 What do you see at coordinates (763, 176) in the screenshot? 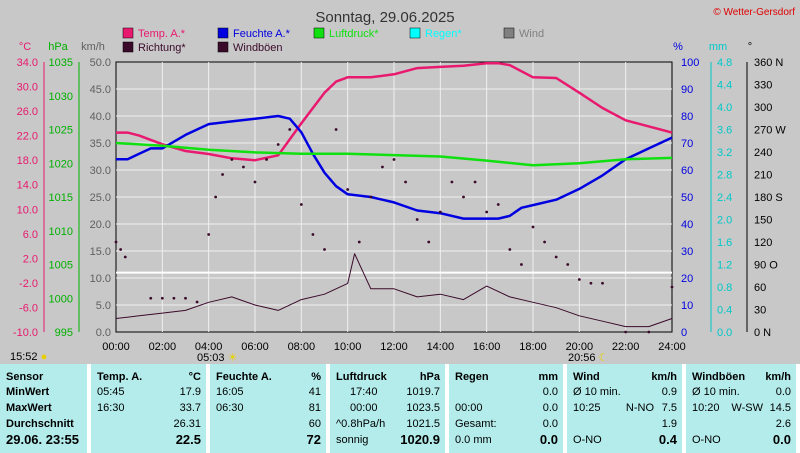
I see `deg-tick-label: 210` at bounding box center [763, 176].